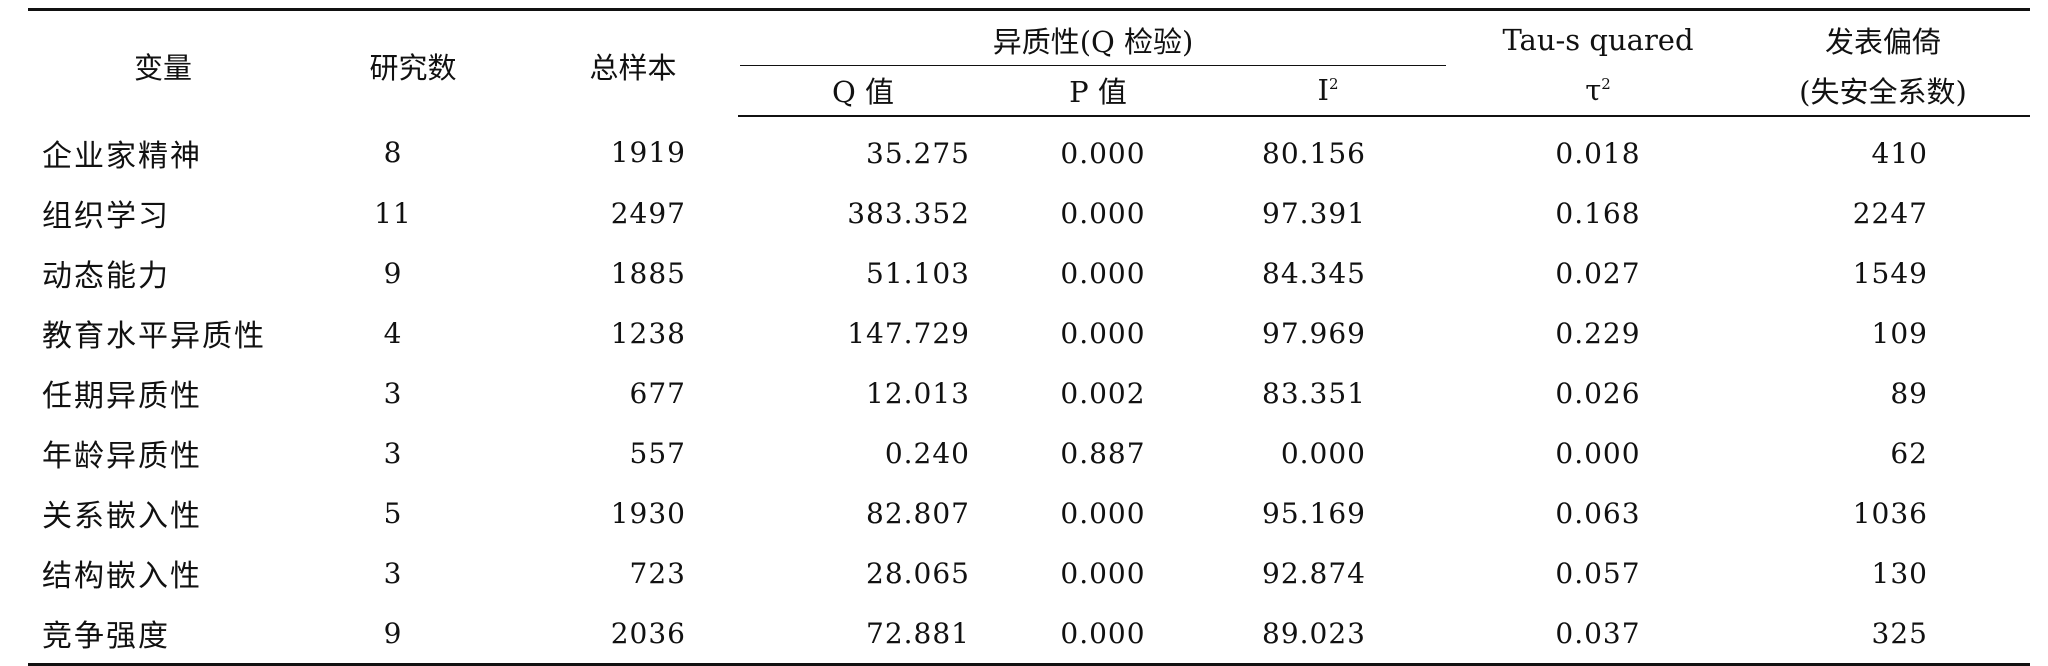  Describe the element at coordinates (1029, 453) in the screenshot. I see `table-row: 年龄异质性 3 557 0.240 0.887 0.000 0.000 62` at that location.